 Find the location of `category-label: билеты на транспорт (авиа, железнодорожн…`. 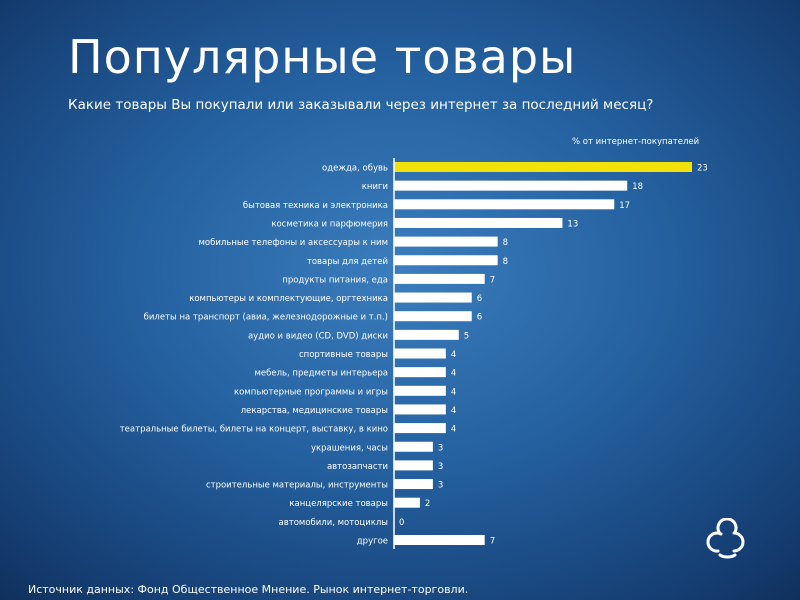

category-label: билеты на транспорт (авиа, железнодорожн… is located at coordinates (266, 318).